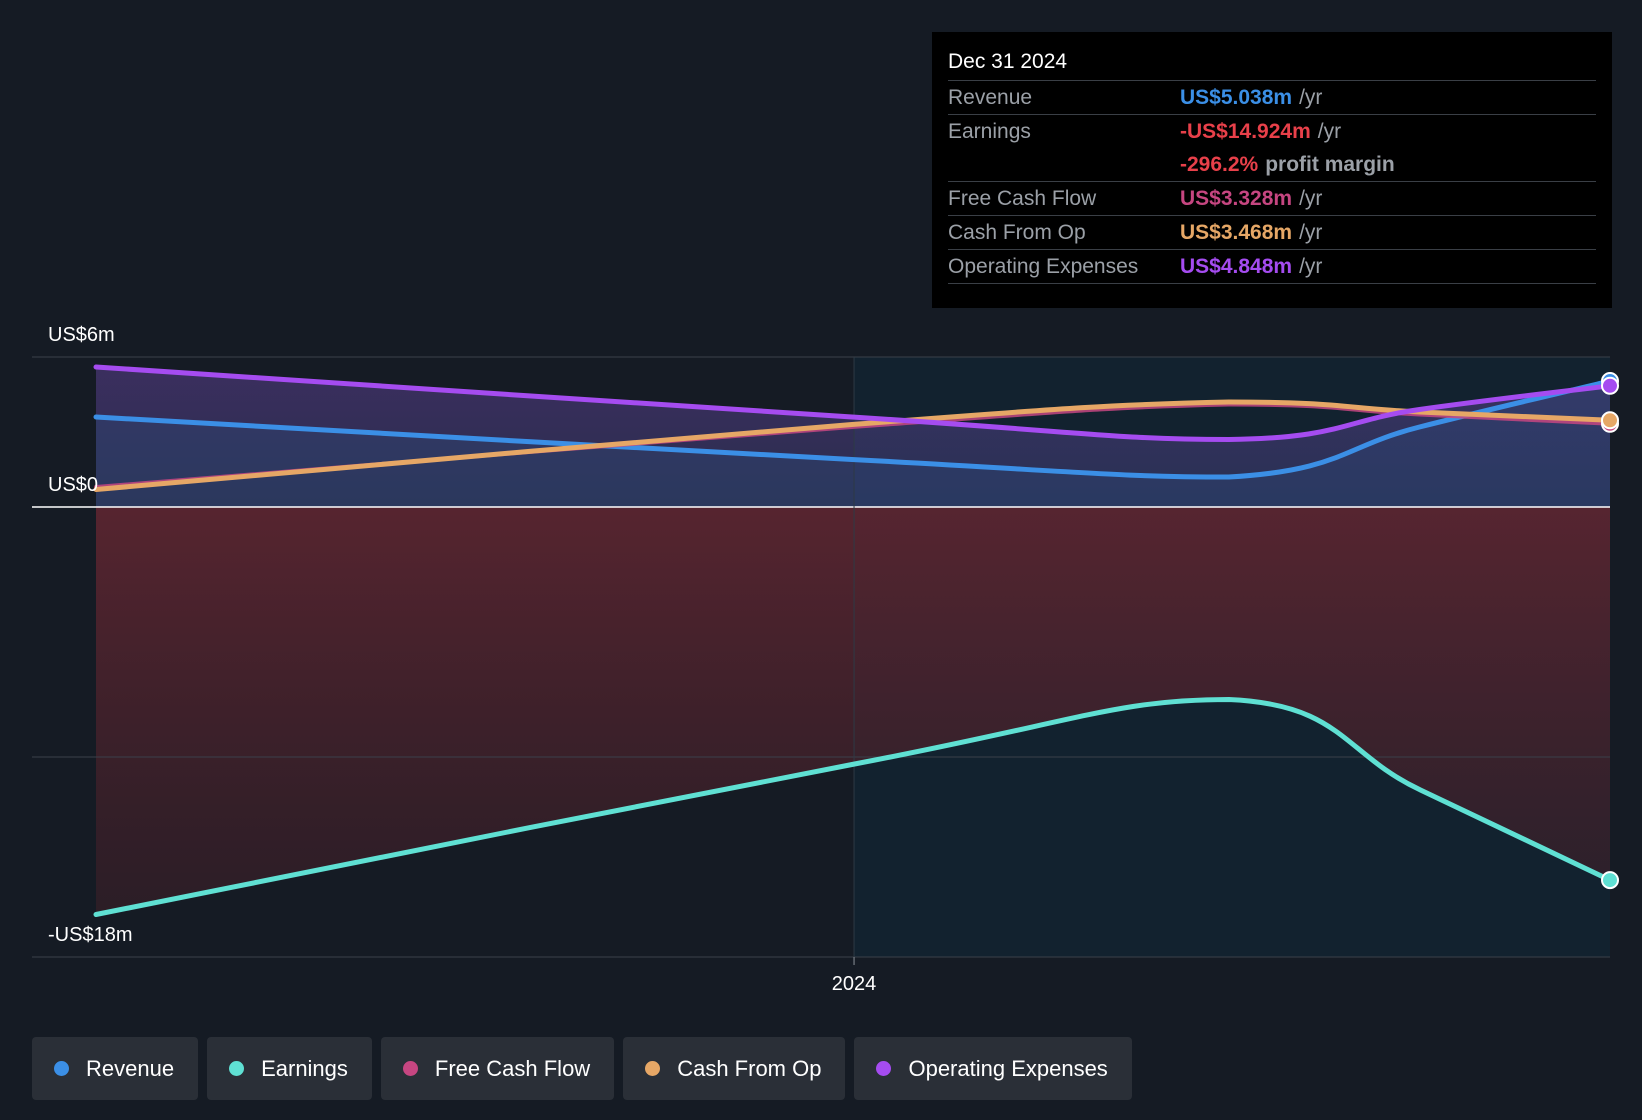  What do you see at coordinates (1236, 232) in the screenshot?
I see `tooltip-value-cash-from-op: US$3.468m` at bounding box center [1236, 232].